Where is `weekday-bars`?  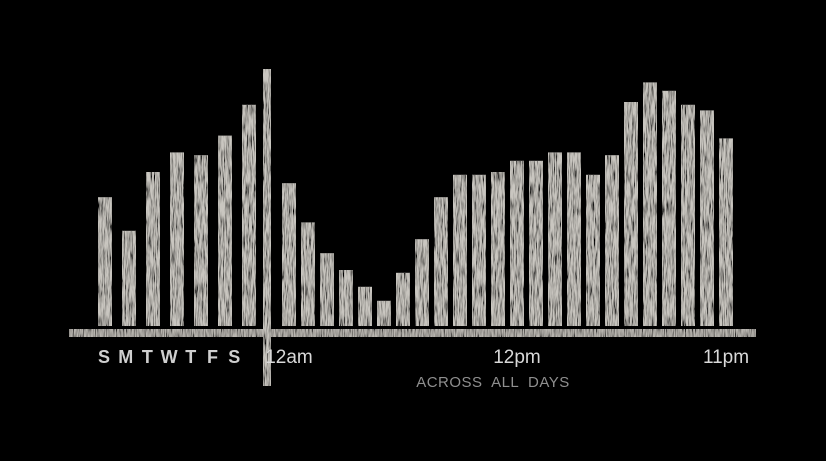 weekday-bars is located at coordinates (177, 215).